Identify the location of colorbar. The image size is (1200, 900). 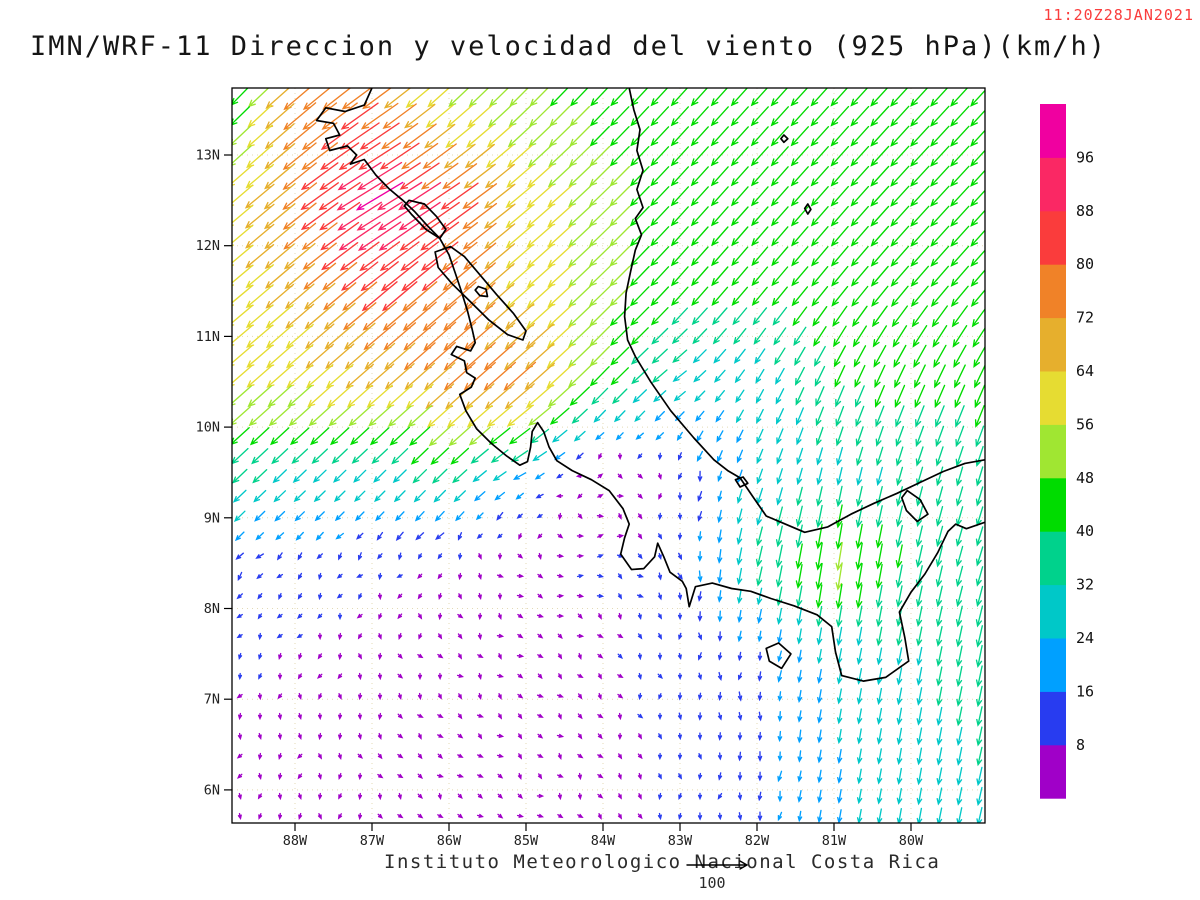
(1053, 451).